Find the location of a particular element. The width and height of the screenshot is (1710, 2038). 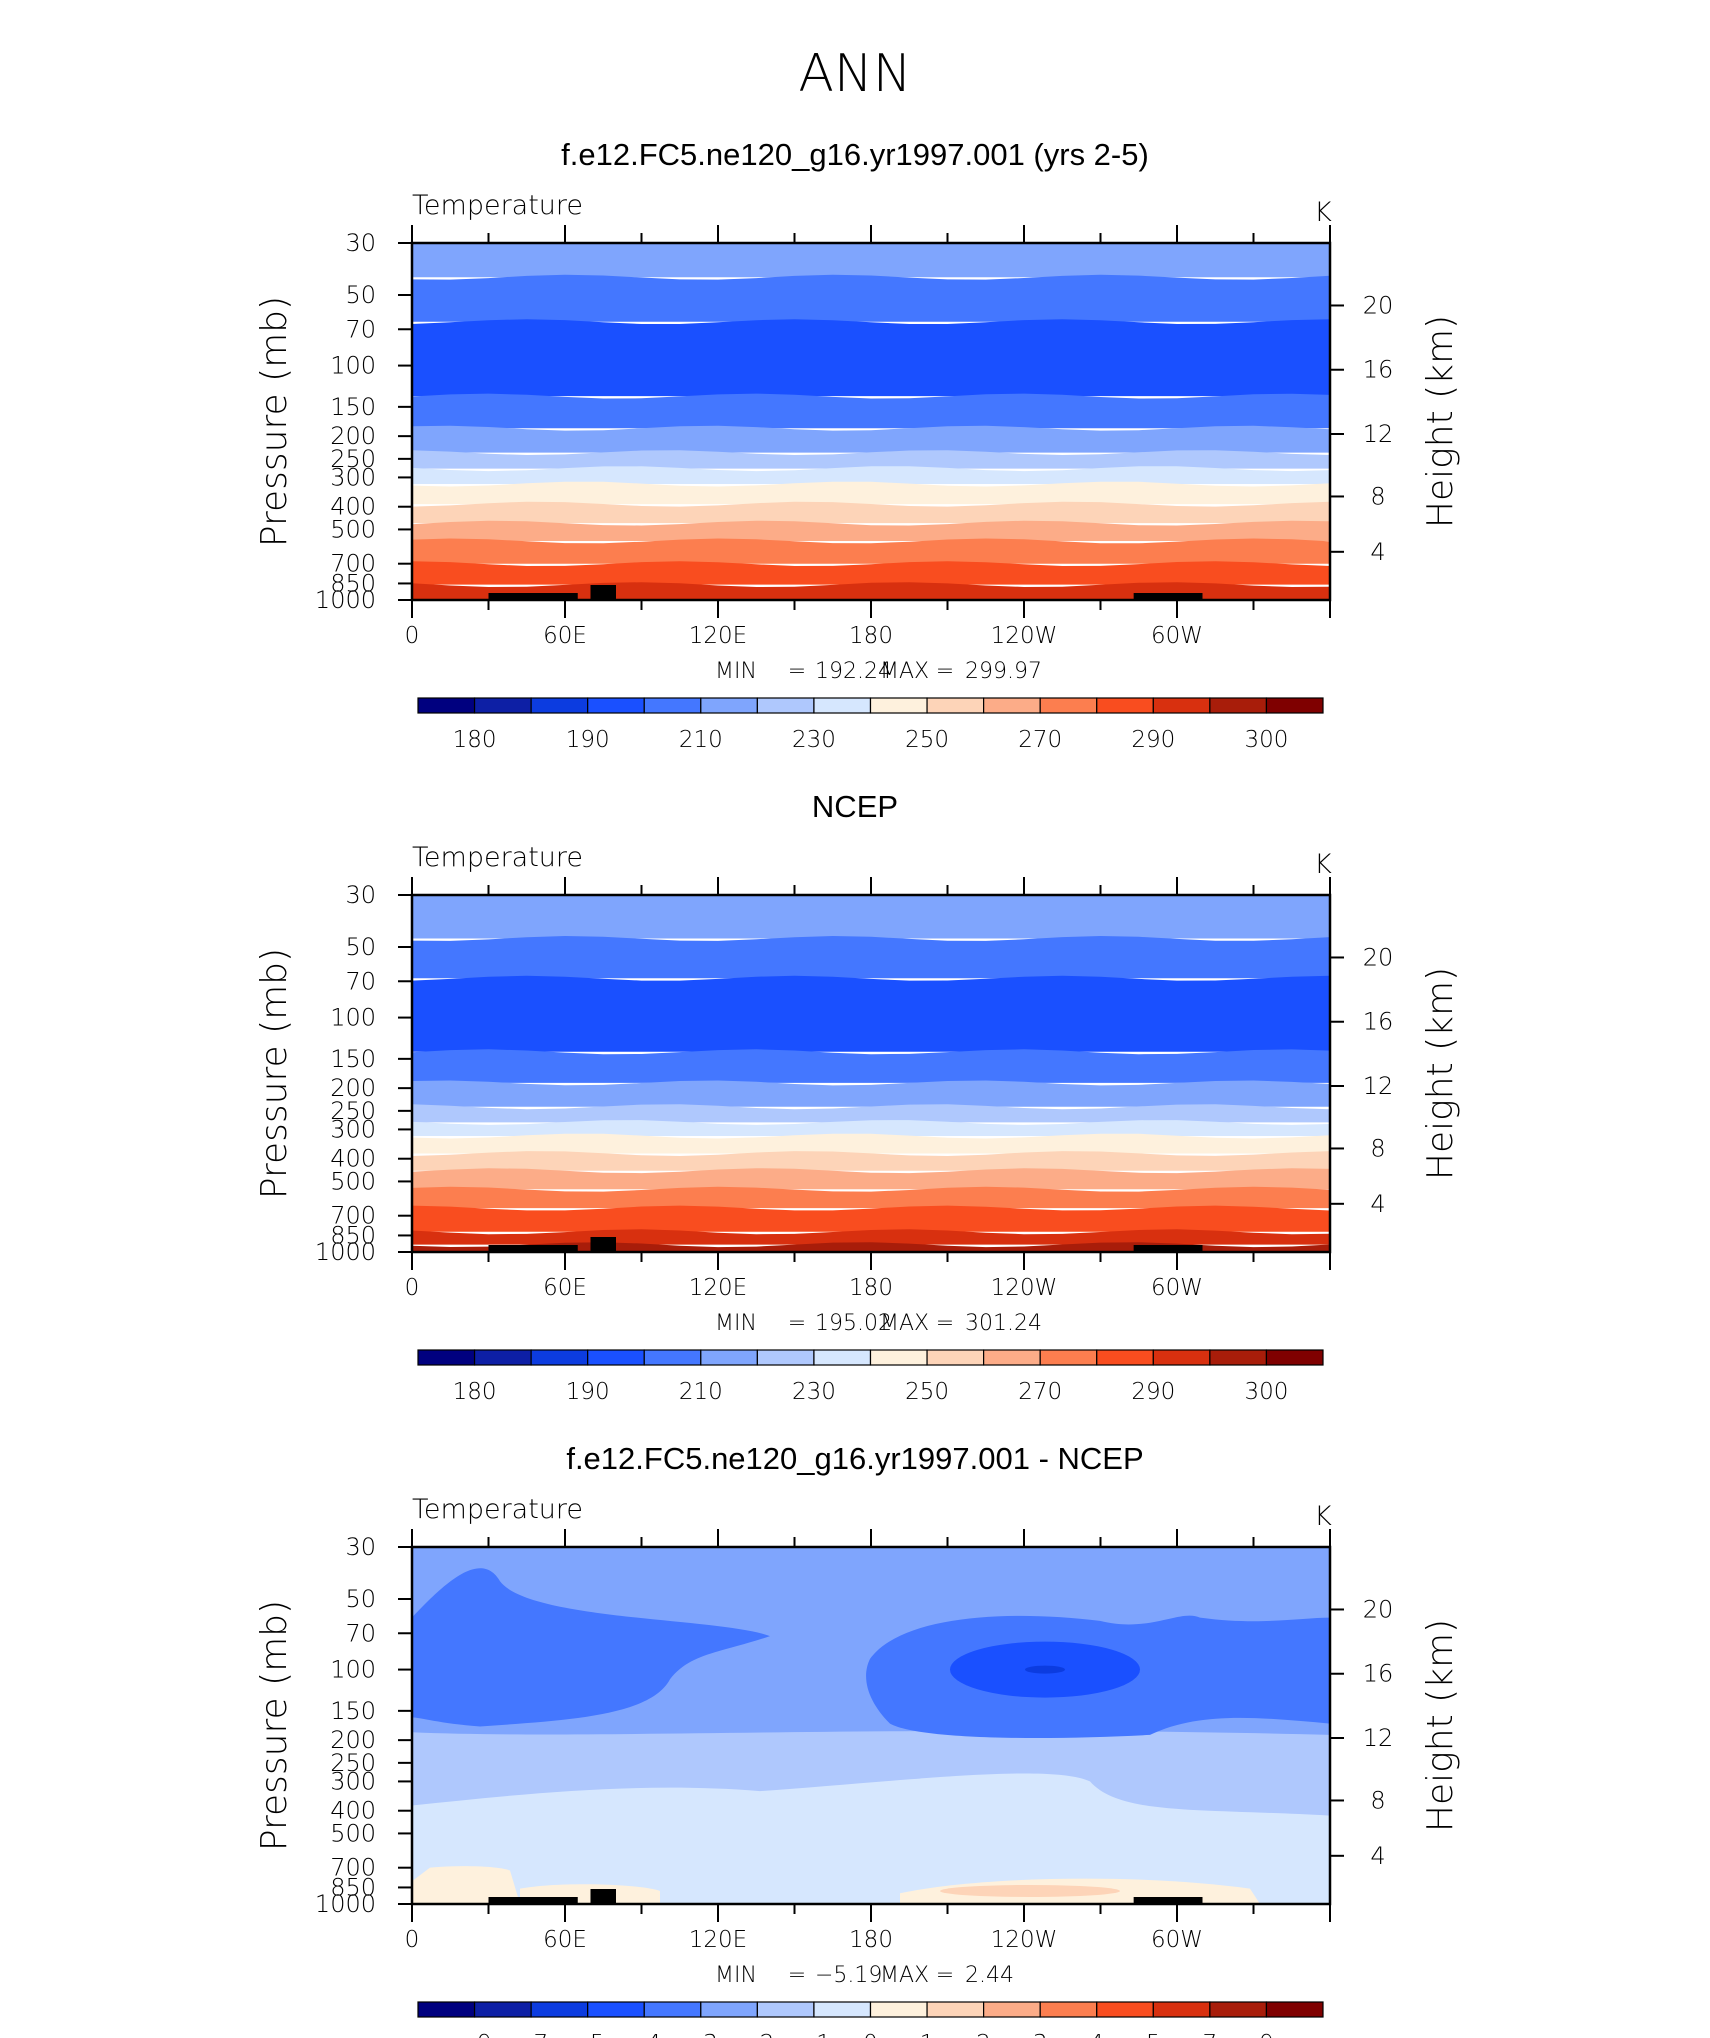

colorbar-label: −9 is located at coordinates (475, 2034).